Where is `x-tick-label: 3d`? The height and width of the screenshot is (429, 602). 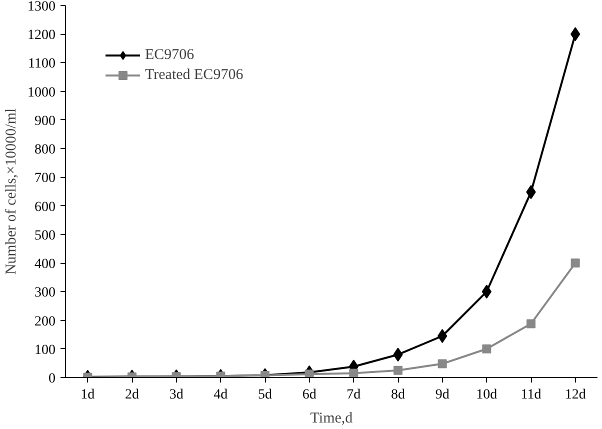
x-tick-label: 3d is located at coordinates (176, 395).